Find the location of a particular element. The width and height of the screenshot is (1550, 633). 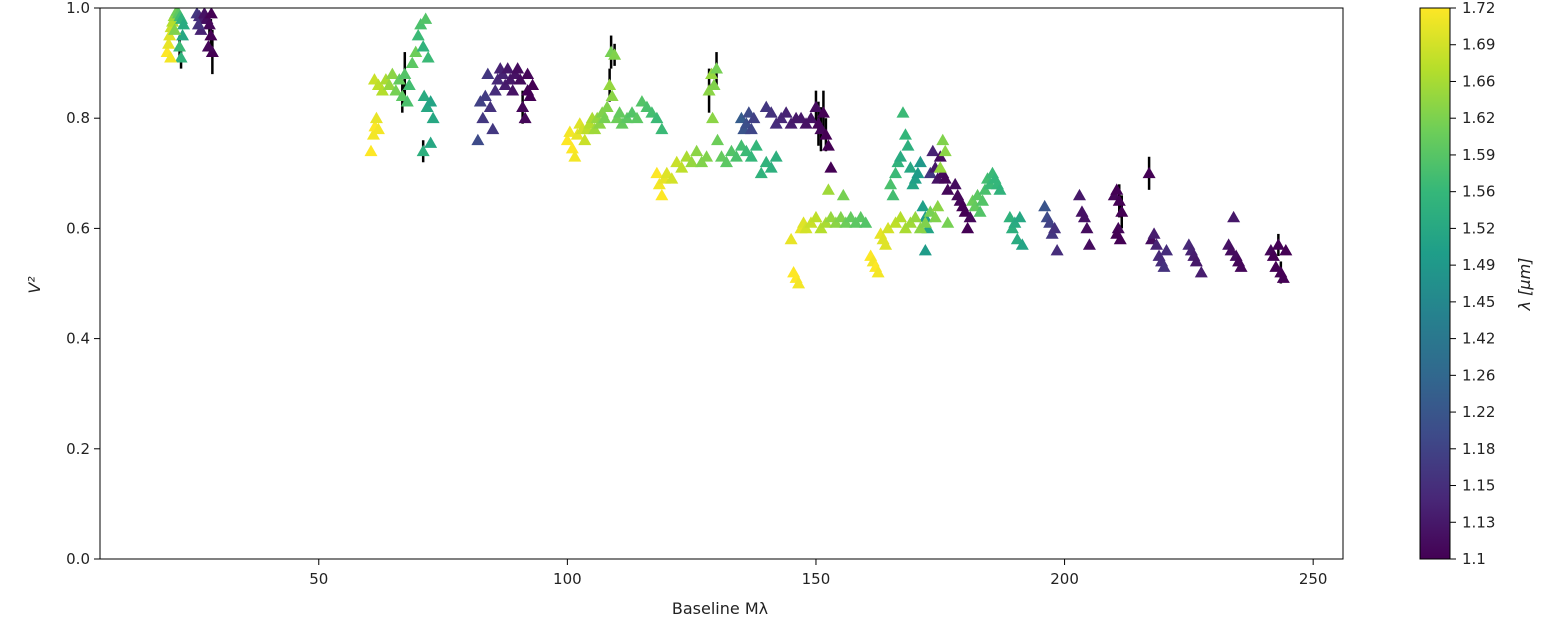

colorbar-tick-label: 1.45 is located at coordinates (1478, 302).